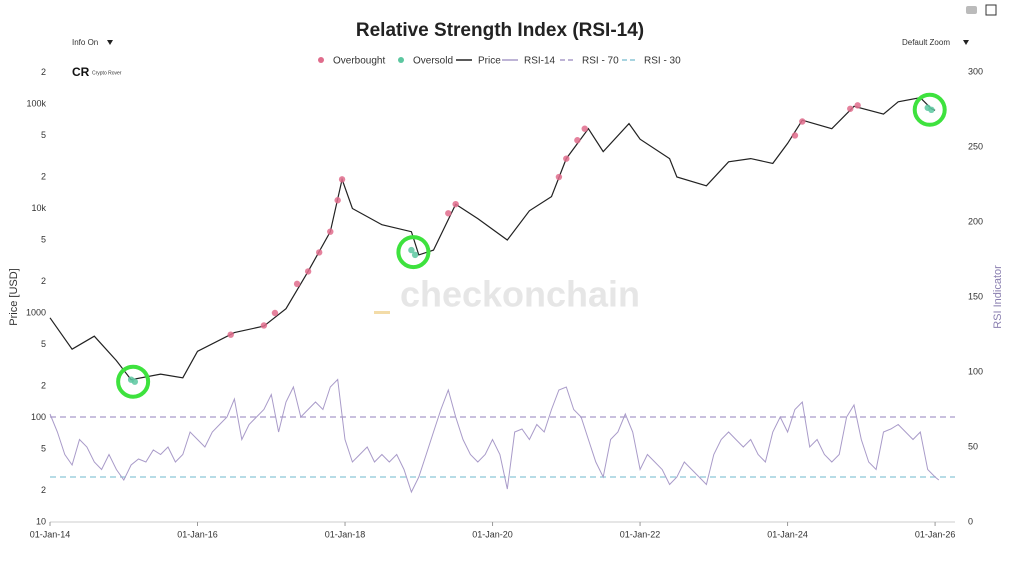 This screenshot has height=562, width=1012. I want to click on y2-tick-label: 150, so click(975, 296).